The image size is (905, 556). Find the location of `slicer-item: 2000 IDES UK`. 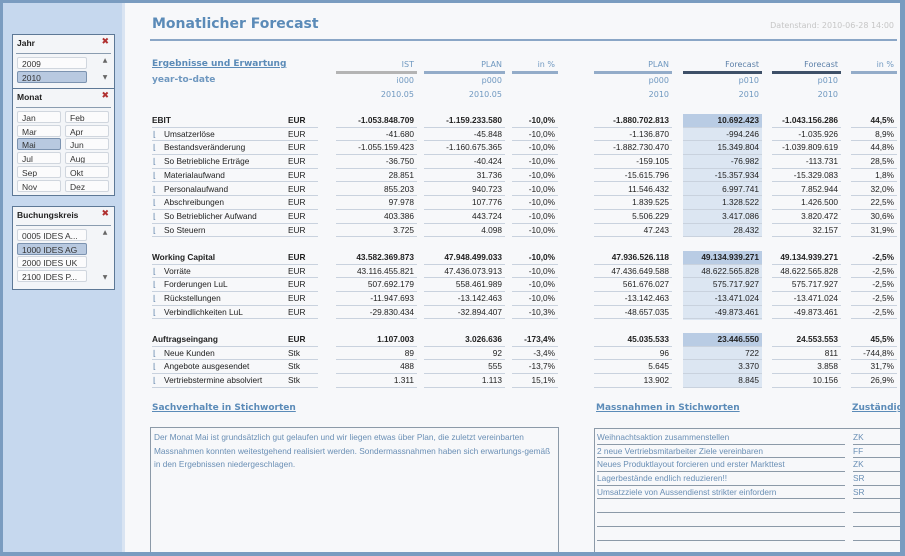

slicer-item: 2000 IDES UK is located at coordinates (52, 262).